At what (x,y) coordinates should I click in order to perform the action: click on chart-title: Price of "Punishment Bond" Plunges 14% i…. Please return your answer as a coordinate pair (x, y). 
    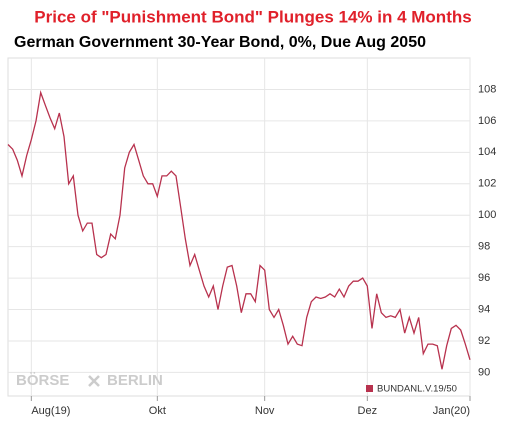
    Looking at the image, I should click on (252, 16).